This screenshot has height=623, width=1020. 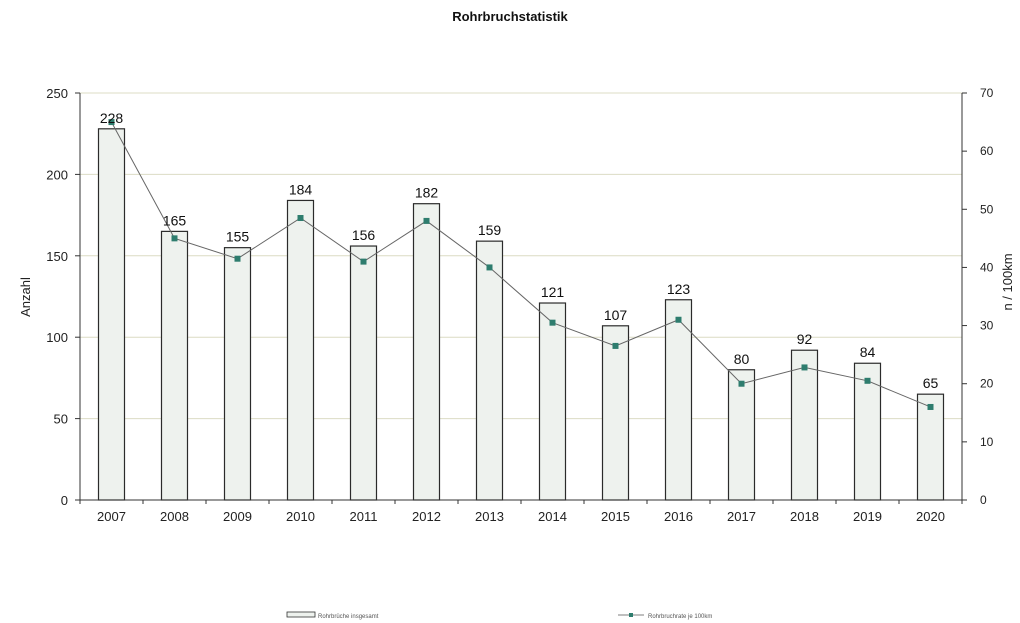 What do you see at coordinates (615, 516) in the screenshot?
I see `x-tick-label: 2015` at bounding box center [615, 516].